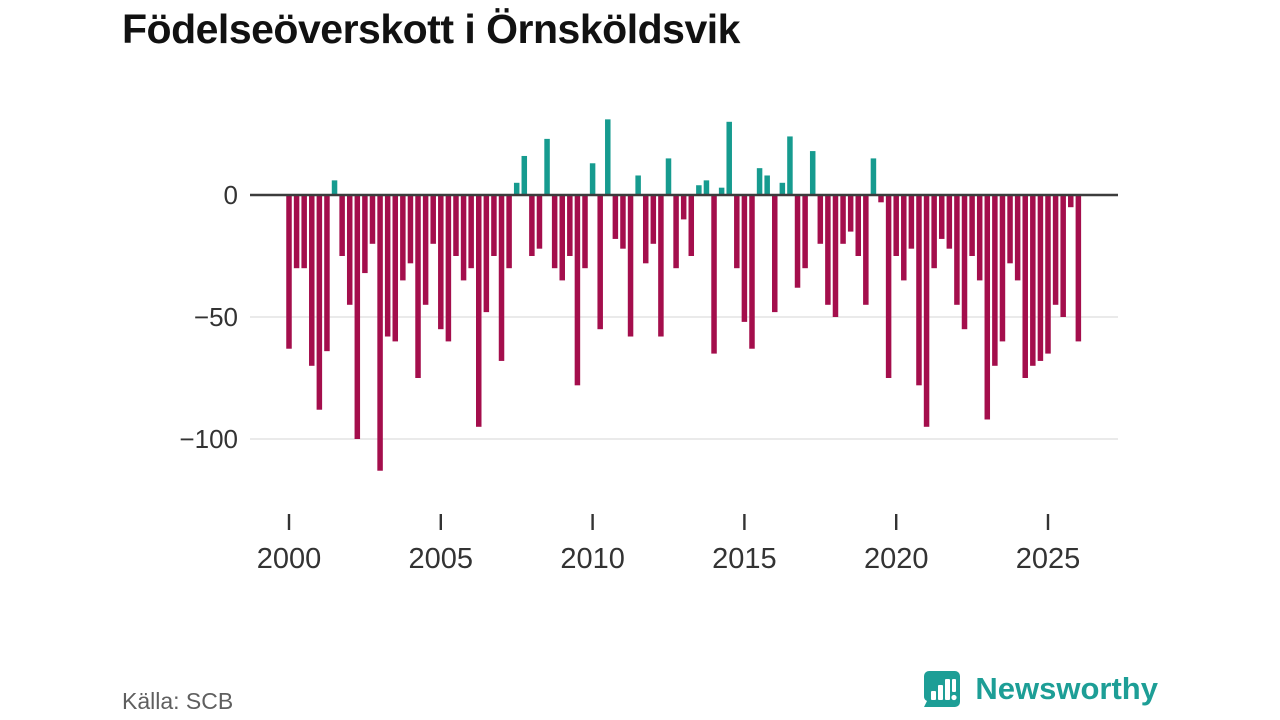  I want to click on brand-logo: Newsworthy, so click(1039, 689).